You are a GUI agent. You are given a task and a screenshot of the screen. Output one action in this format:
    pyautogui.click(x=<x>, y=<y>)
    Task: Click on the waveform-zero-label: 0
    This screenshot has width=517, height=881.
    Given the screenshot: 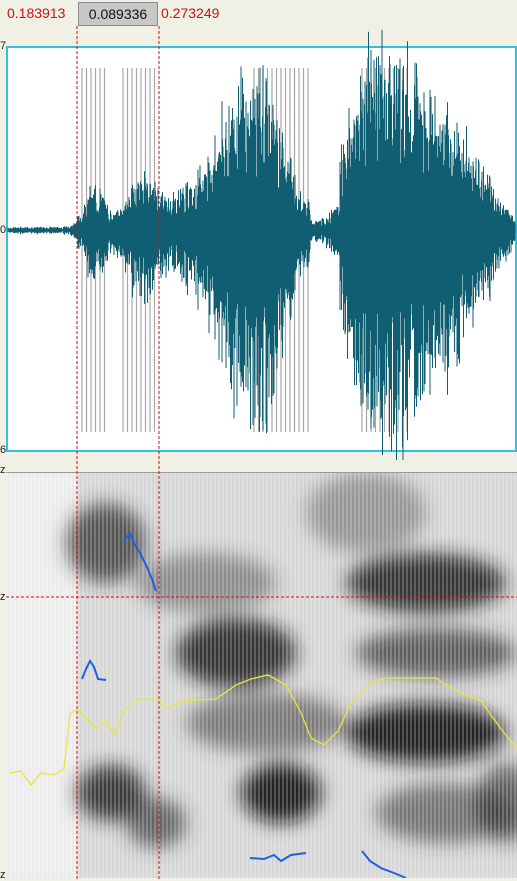 What is the action you would take?
    pyautogui.click(x=3, y=230)
    